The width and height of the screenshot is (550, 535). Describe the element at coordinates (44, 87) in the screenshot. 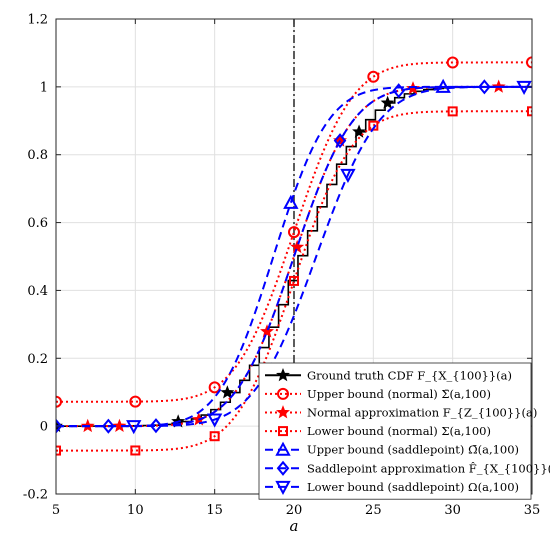

I see `y-tick-label-6: 1` at that location.